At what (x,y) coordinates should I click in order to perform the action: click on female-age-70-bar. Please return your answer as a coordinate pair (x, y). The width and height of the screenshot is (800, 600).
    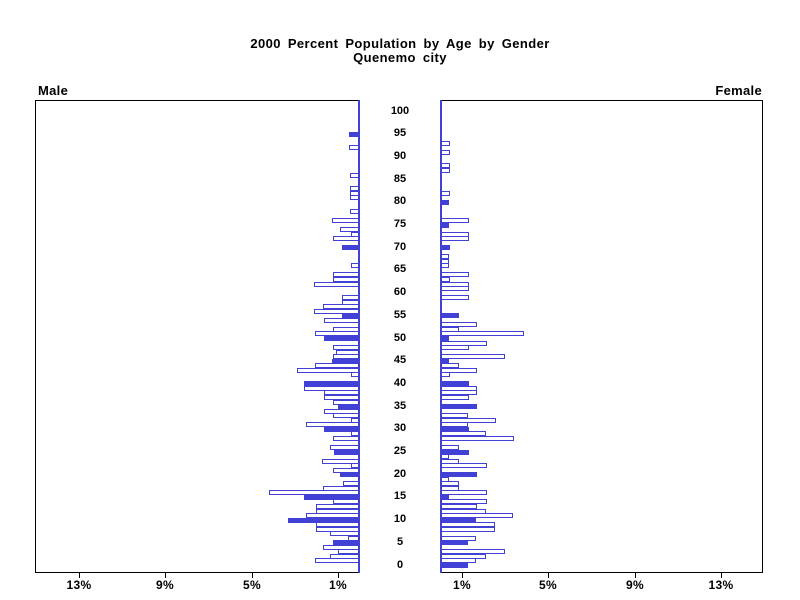
    Looking at the image, I should click on (445, 247).